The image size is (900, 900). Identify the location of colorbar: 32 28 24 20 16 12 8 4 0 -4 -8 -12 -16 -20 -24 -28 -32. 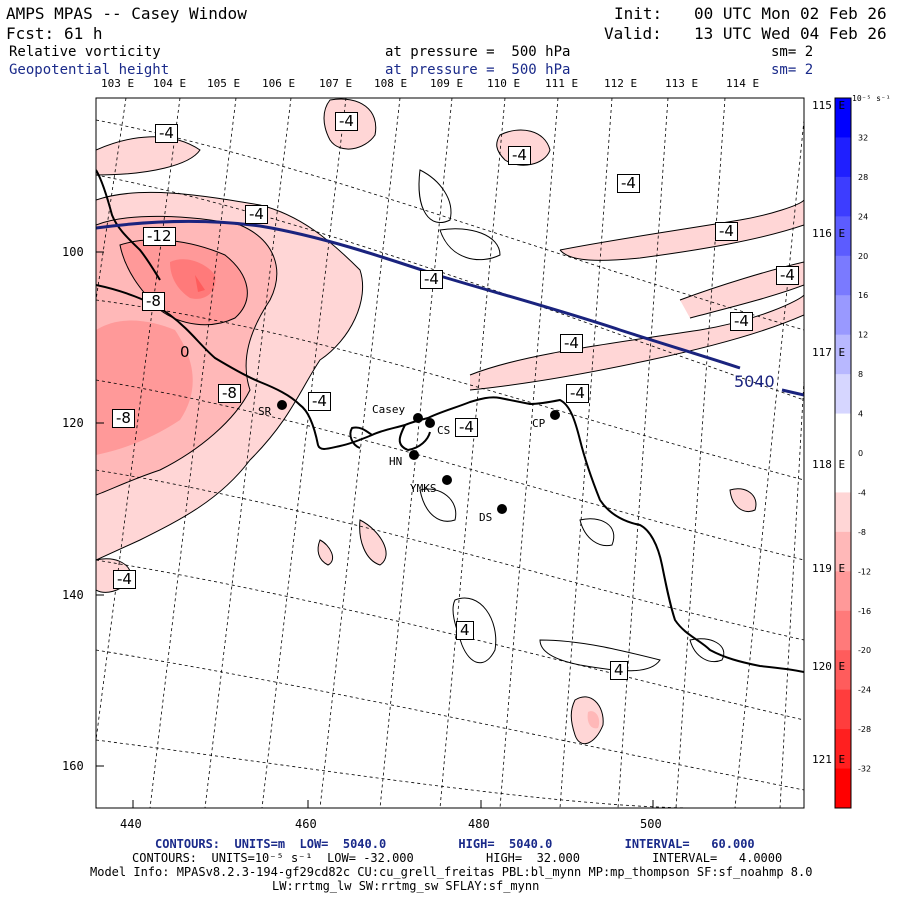
(853, 453).